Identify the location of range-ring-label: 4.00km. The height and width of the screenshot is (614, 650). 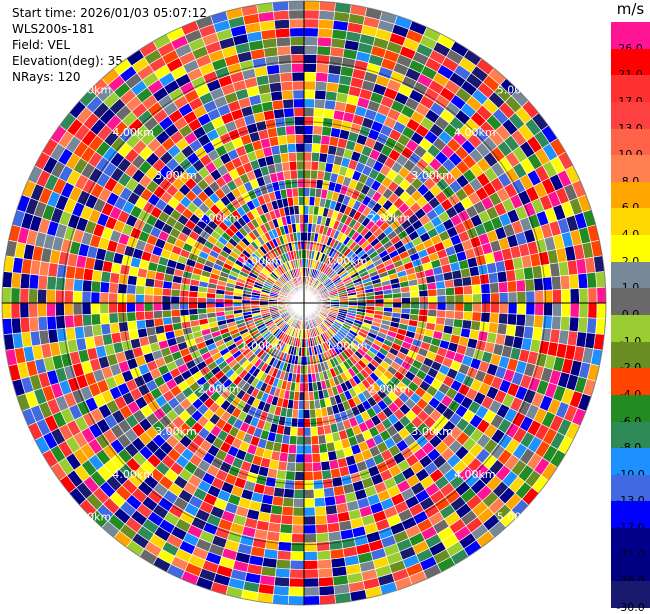
(475, 474).